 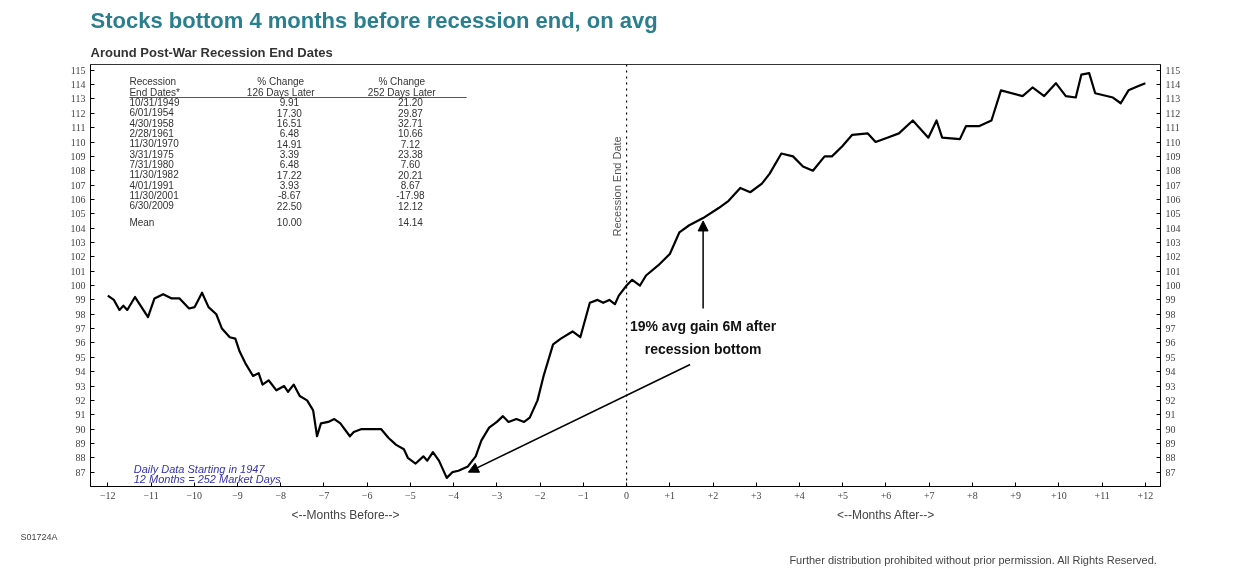 I want to click on y-tick-label: 91, so click(x=80, y=415).